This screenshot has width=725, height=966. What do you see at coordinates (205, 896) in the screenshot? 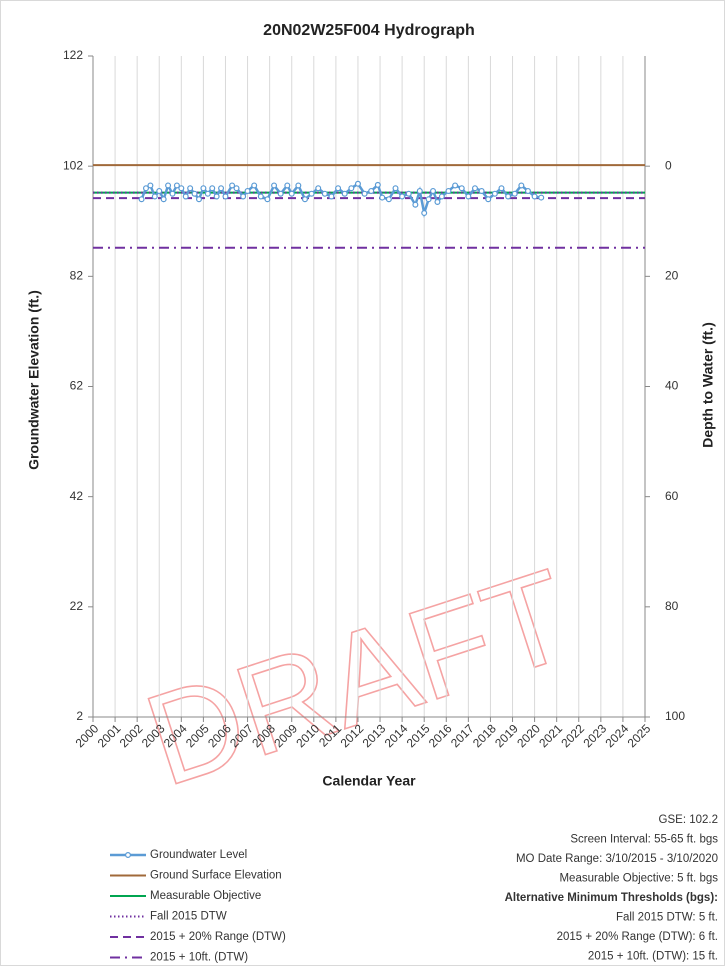
I see `legend-label: Measurable Objective` at bounding box center [205, 896].